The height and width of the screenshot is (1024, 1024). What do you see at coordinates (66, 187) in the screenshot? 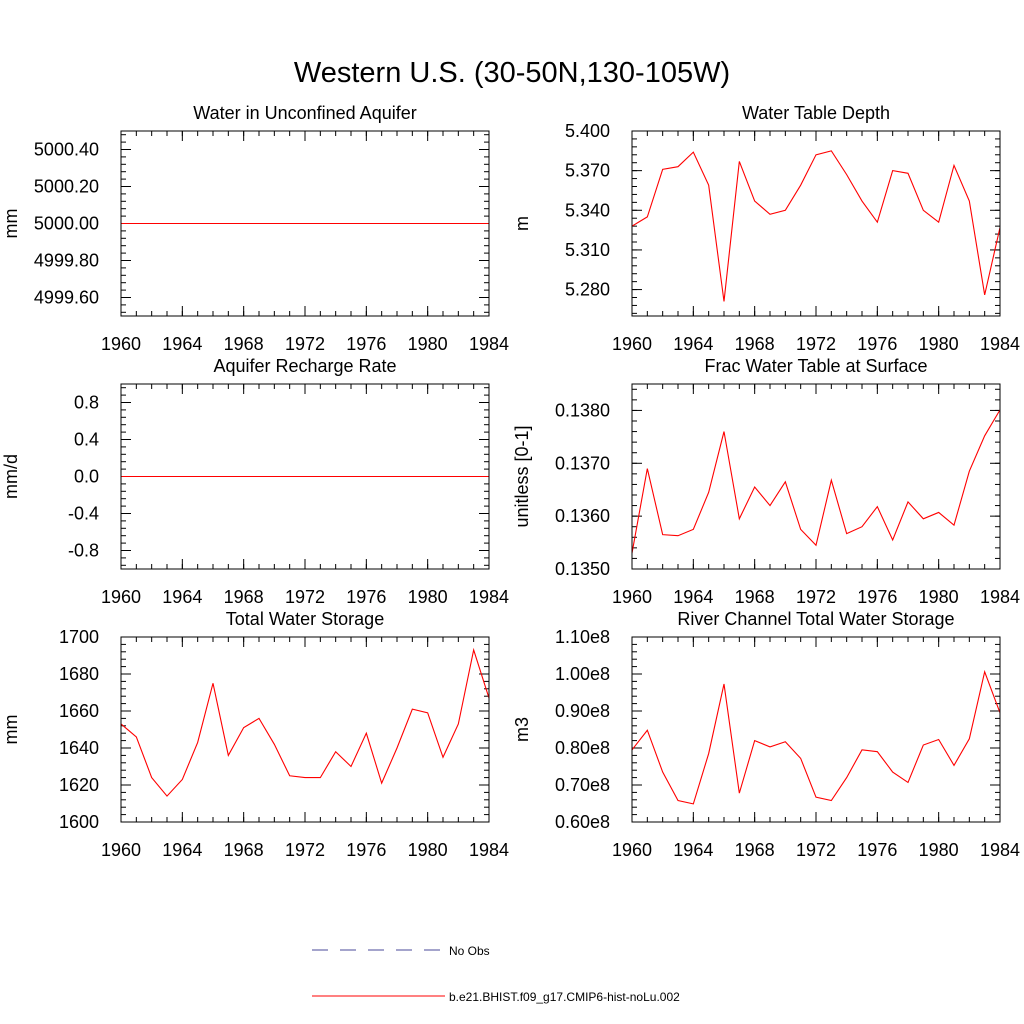
I see `y-tick-label: 5000.20` at bounding box center [66, 187].